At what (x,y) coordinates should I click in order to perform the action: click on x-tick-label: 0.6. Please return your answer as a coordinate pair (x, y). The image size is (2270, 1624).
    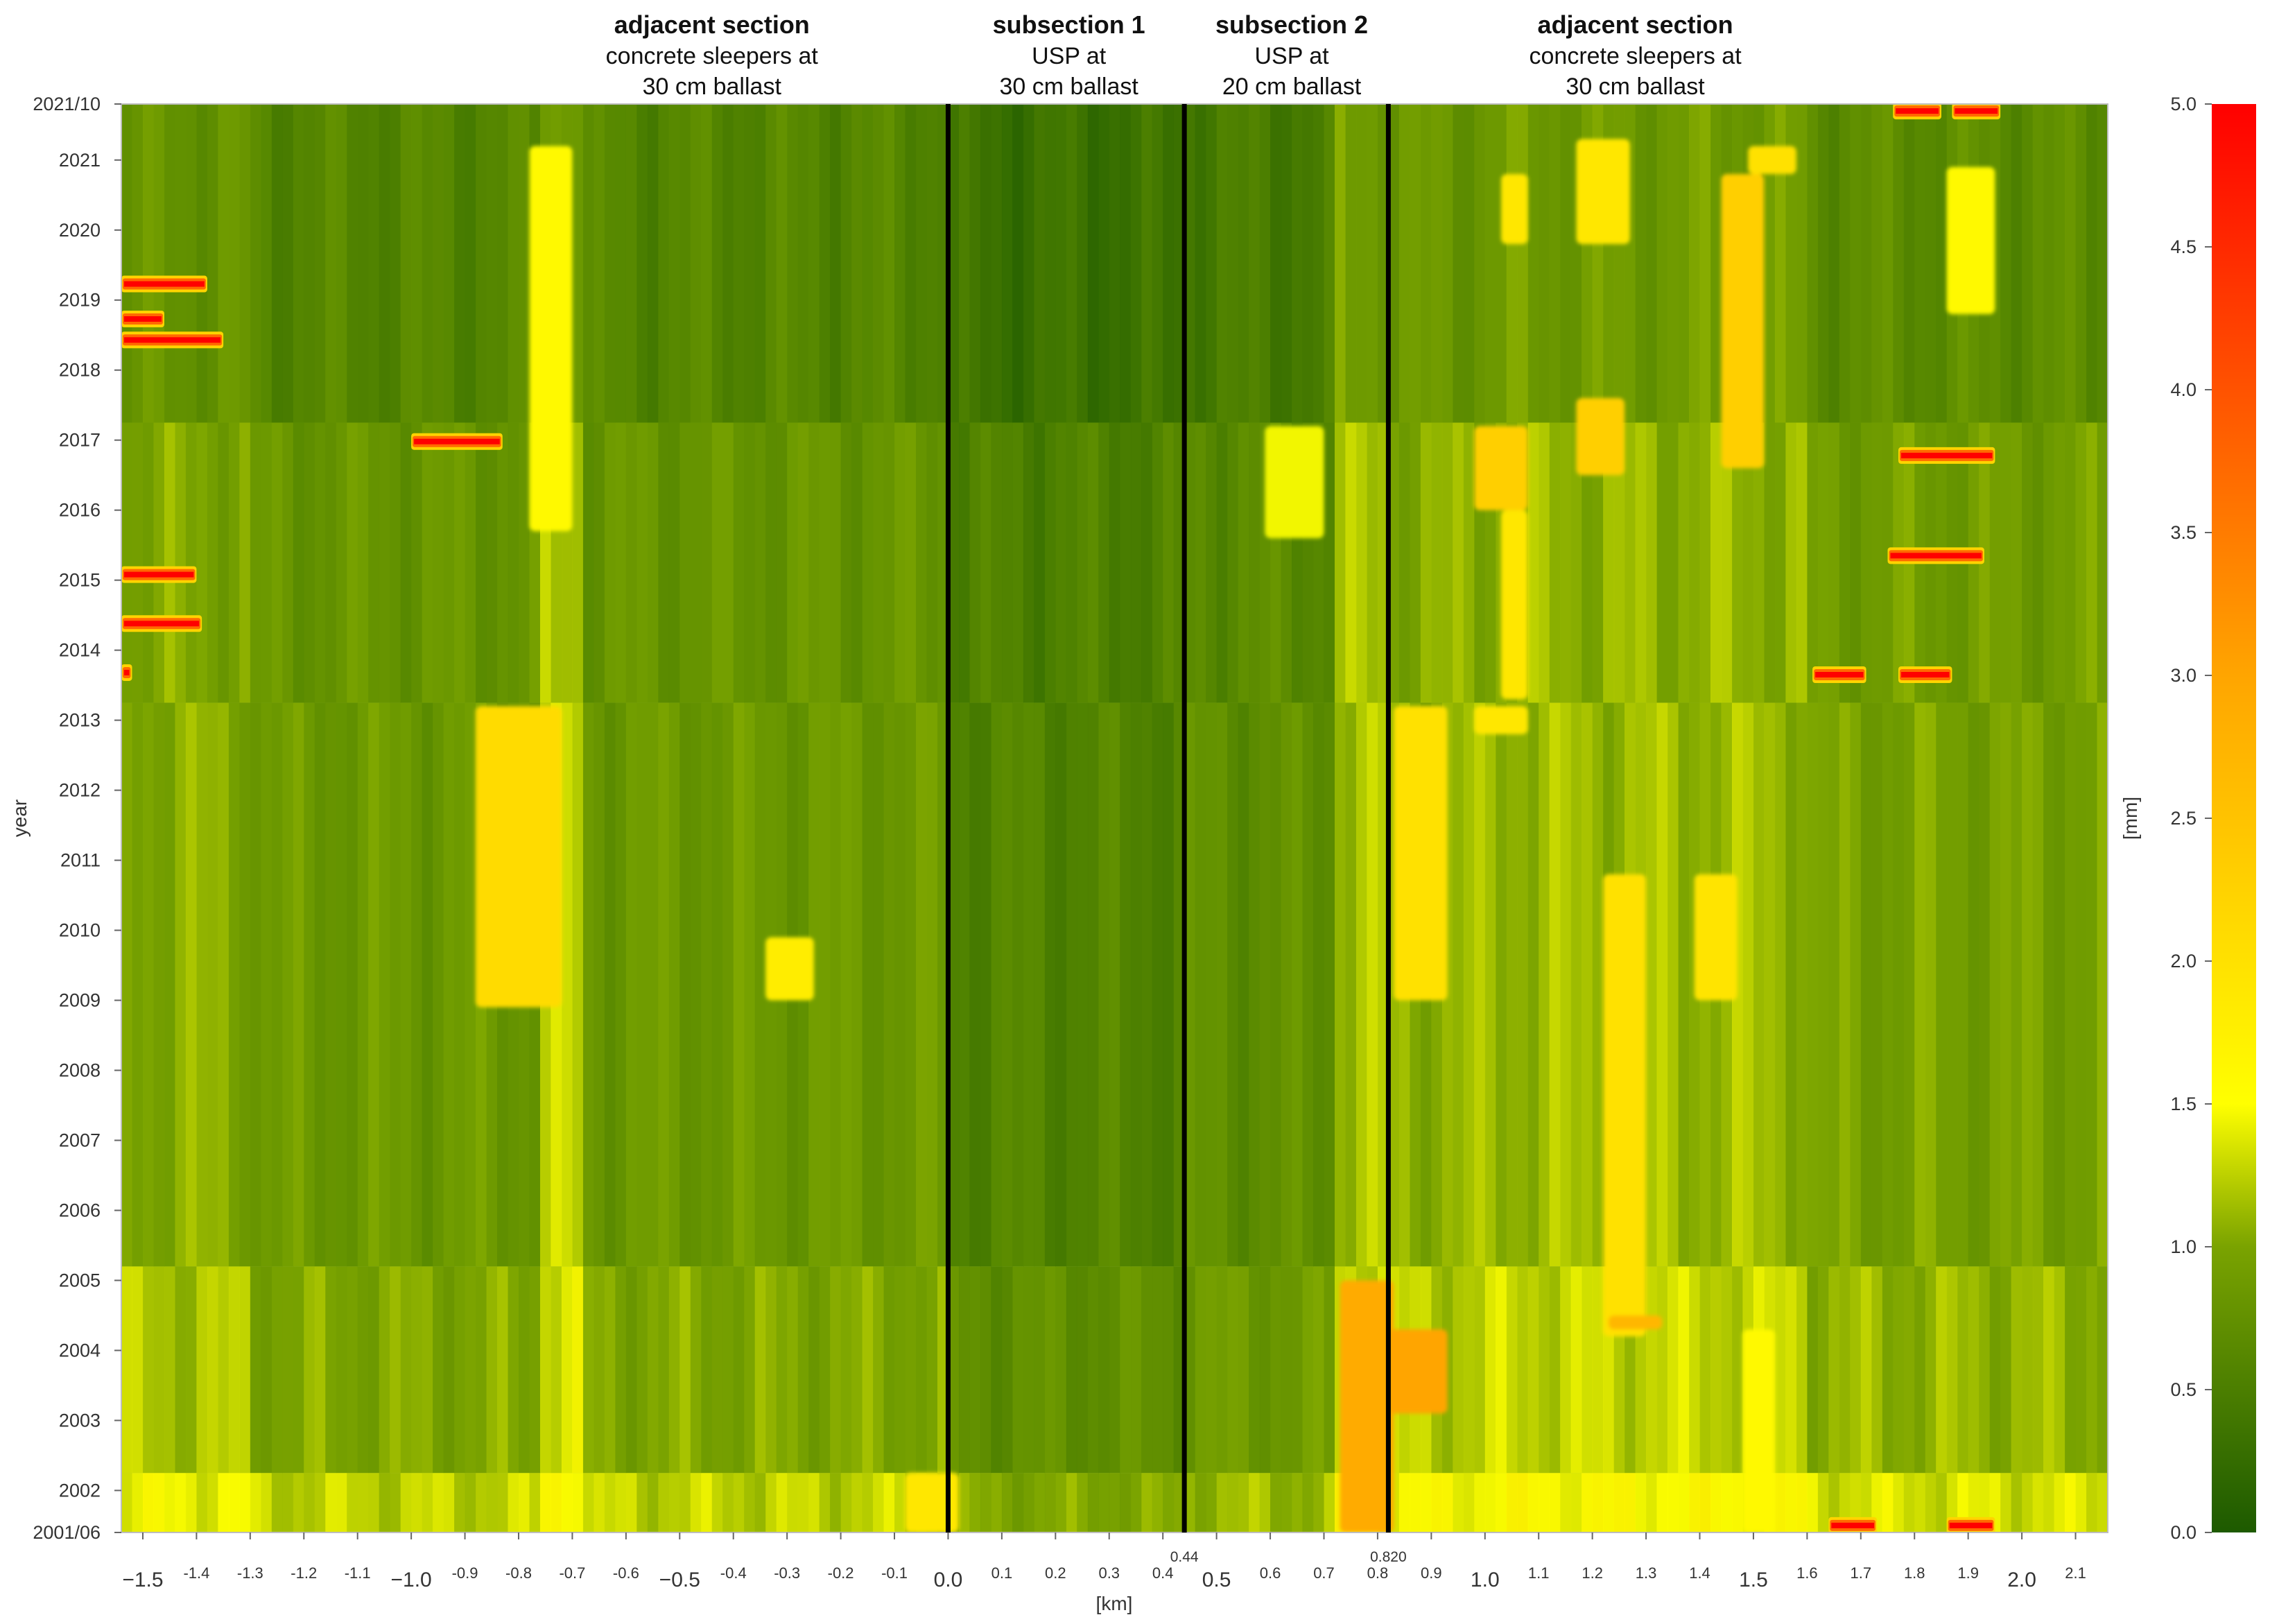
    Looking at the image, I should click on (1270, 1573).